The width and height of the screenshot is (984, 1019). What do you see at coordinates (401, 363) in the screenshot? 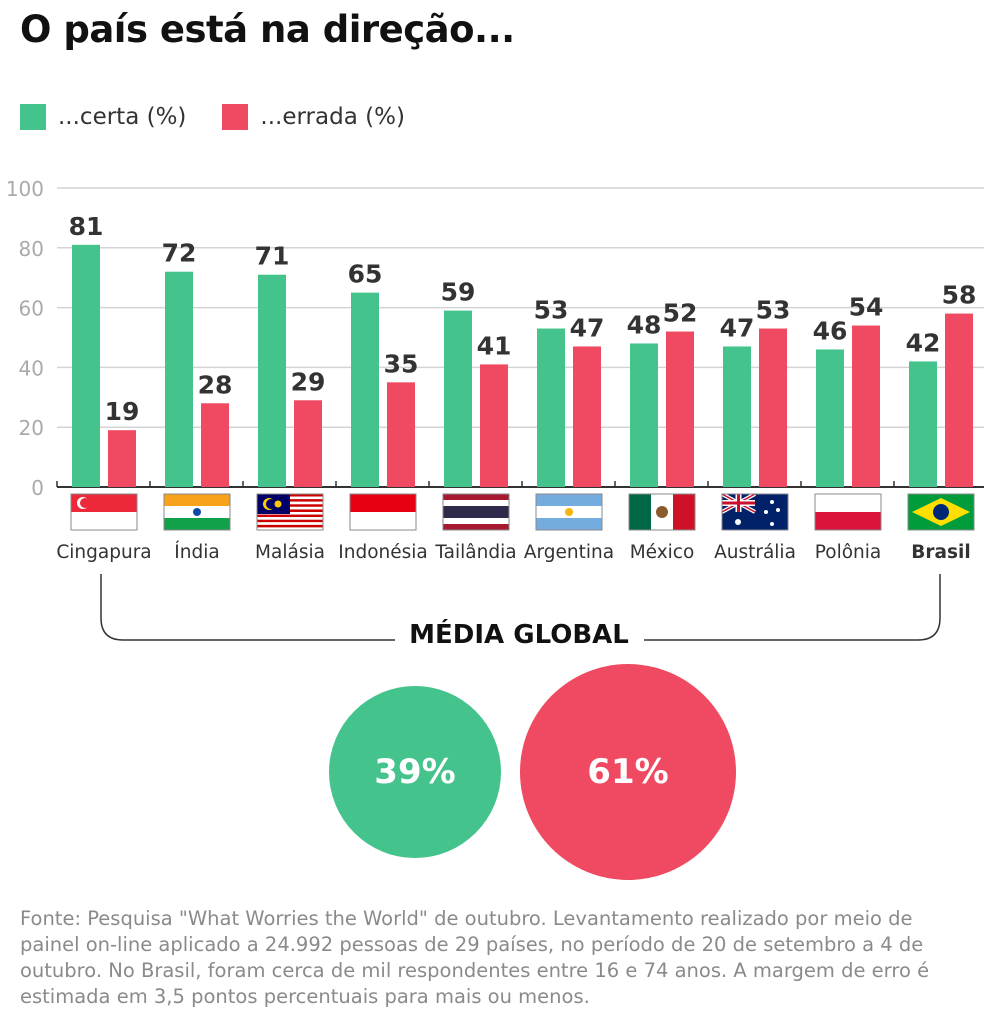
I see `data-label: 35` at bounding box center [401, 363].